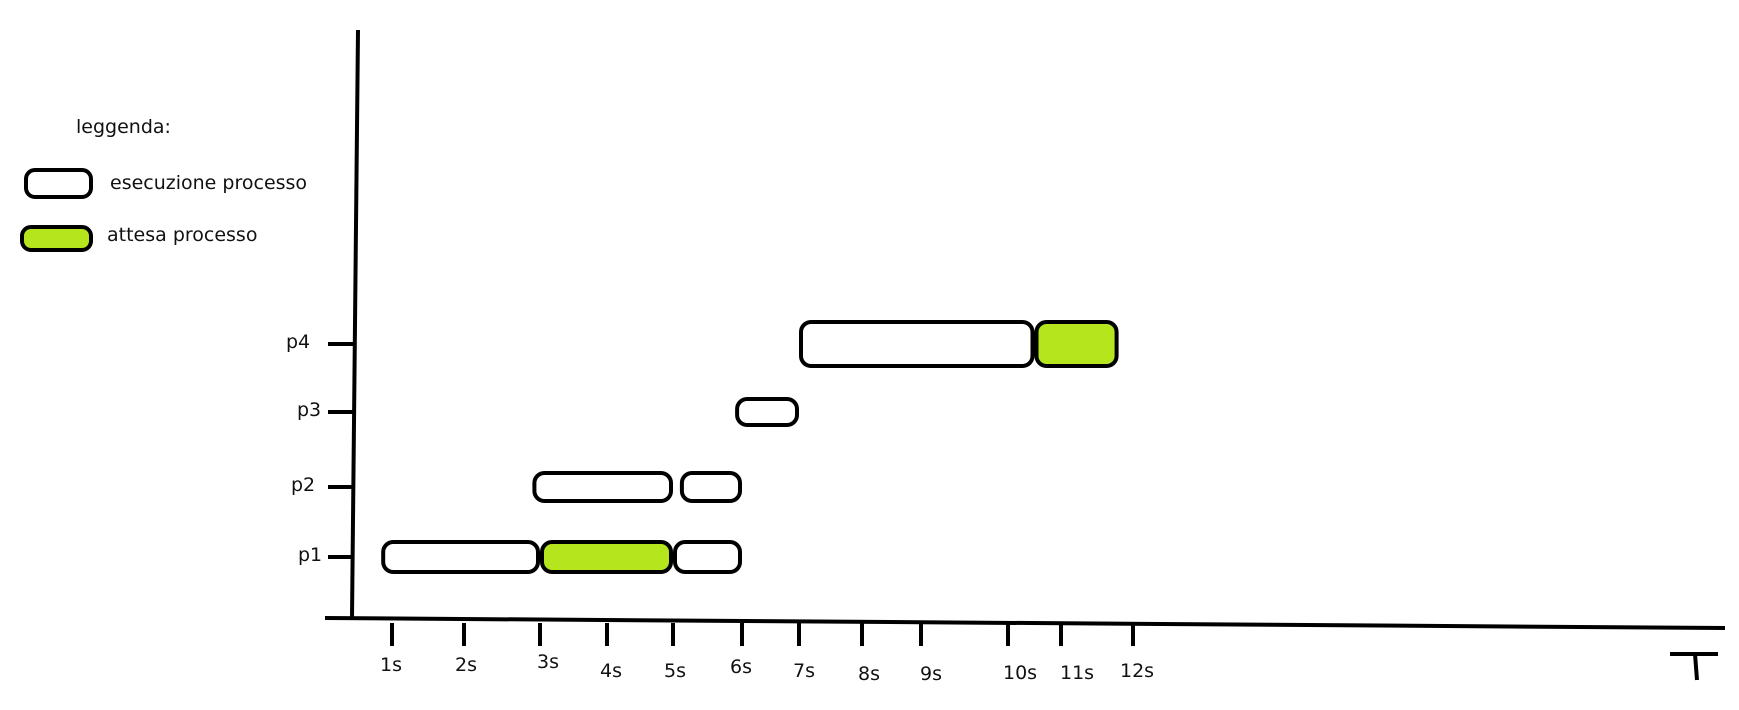 This screenshot has height=710, width=1739. Describe the element at coordinates (182, 235) in the screenshot. I see `legend-wait-label: attesa processo` at that location.